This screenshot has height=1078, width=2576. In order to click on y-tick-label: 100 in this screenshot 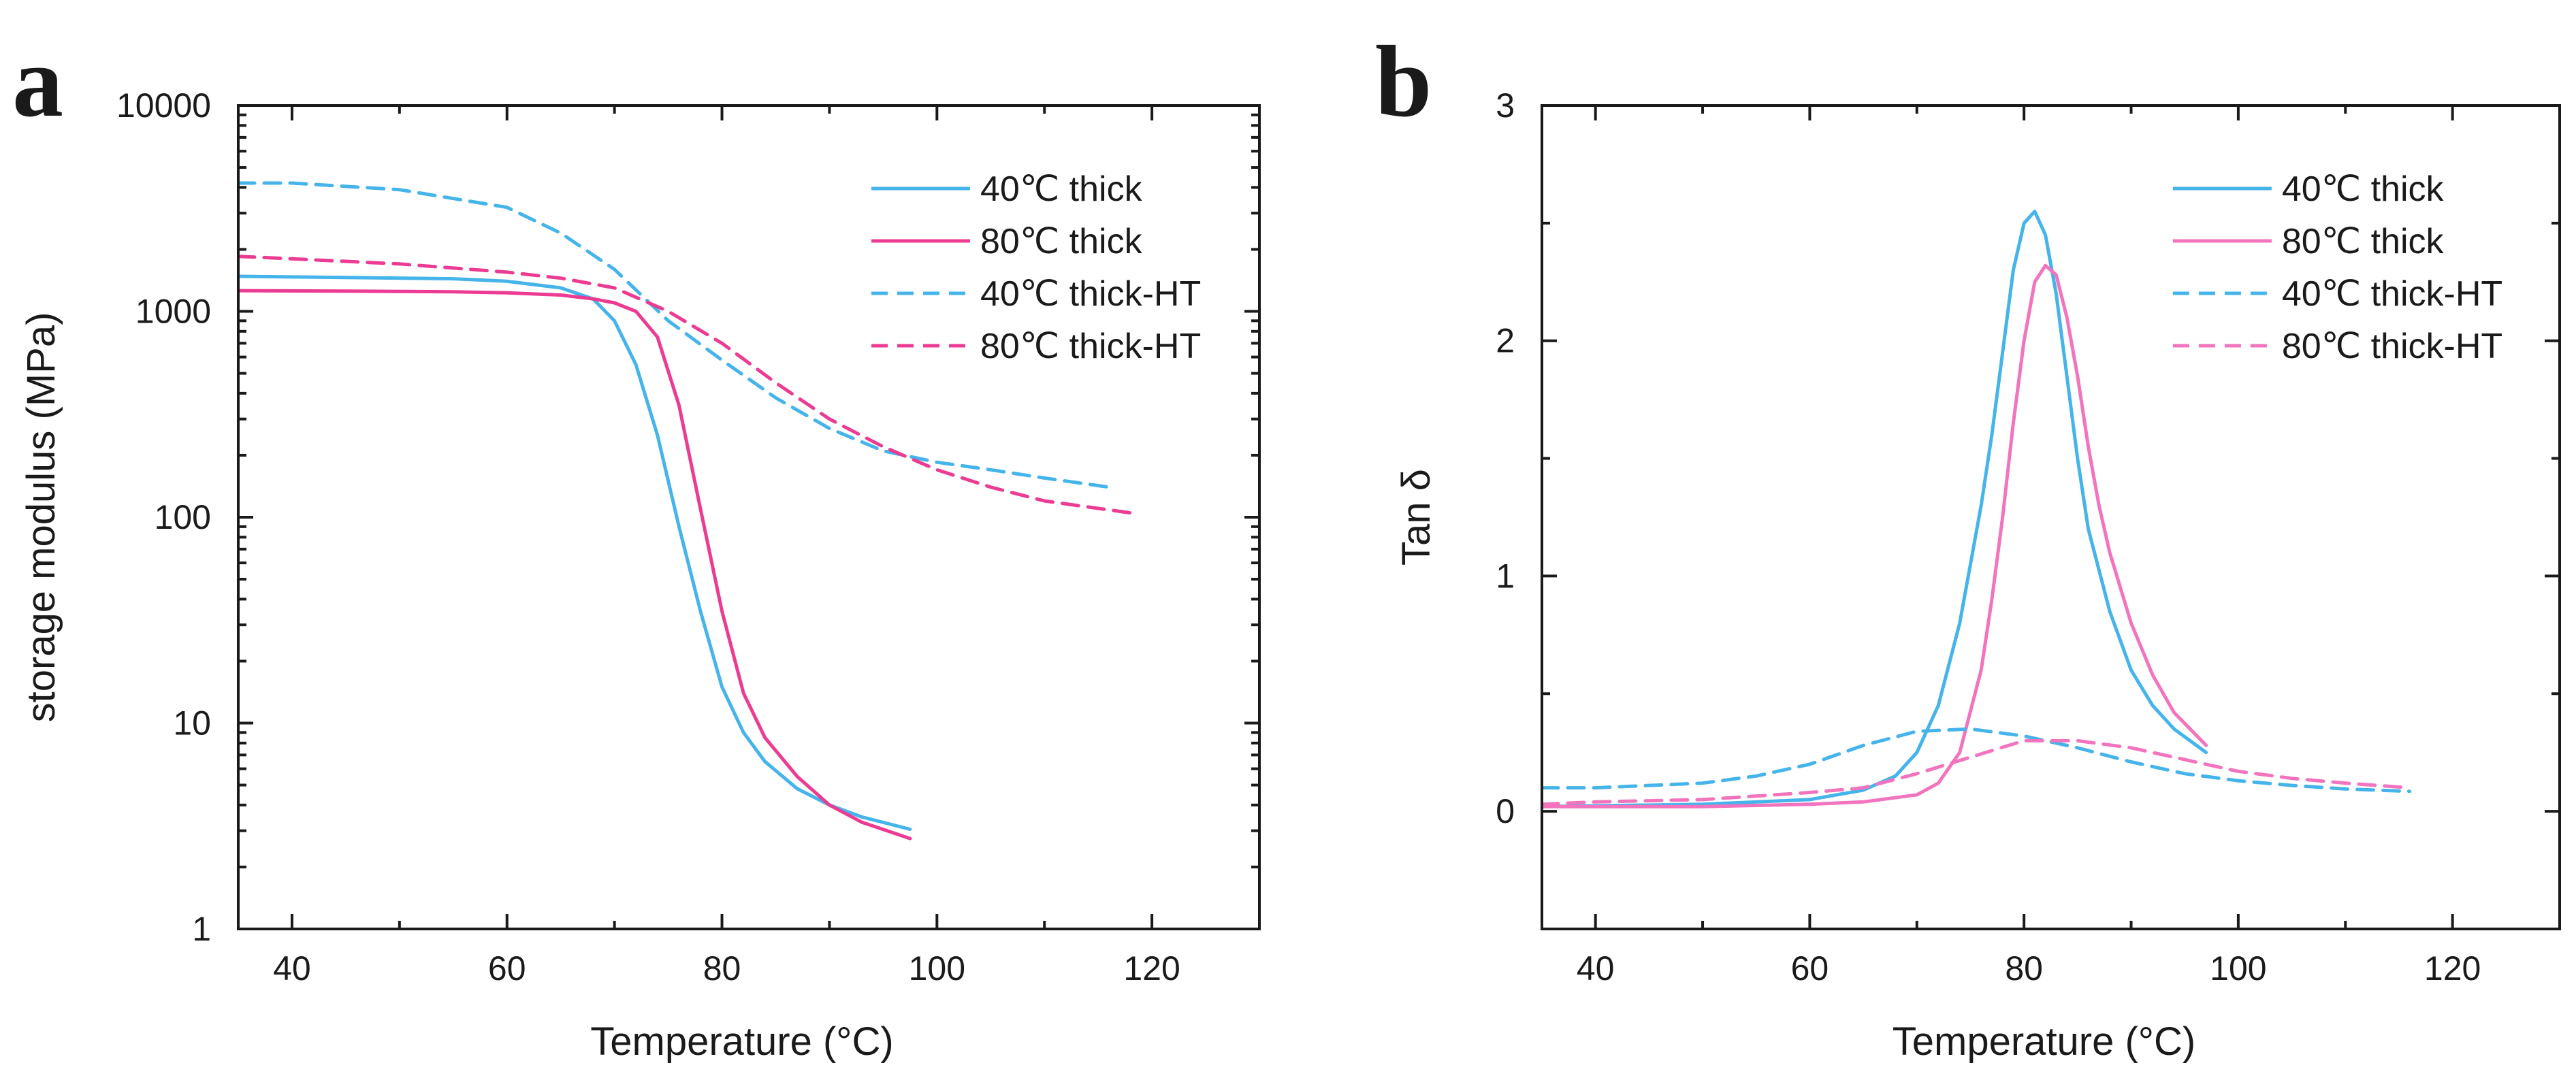, I will do `click(183, 517)`.